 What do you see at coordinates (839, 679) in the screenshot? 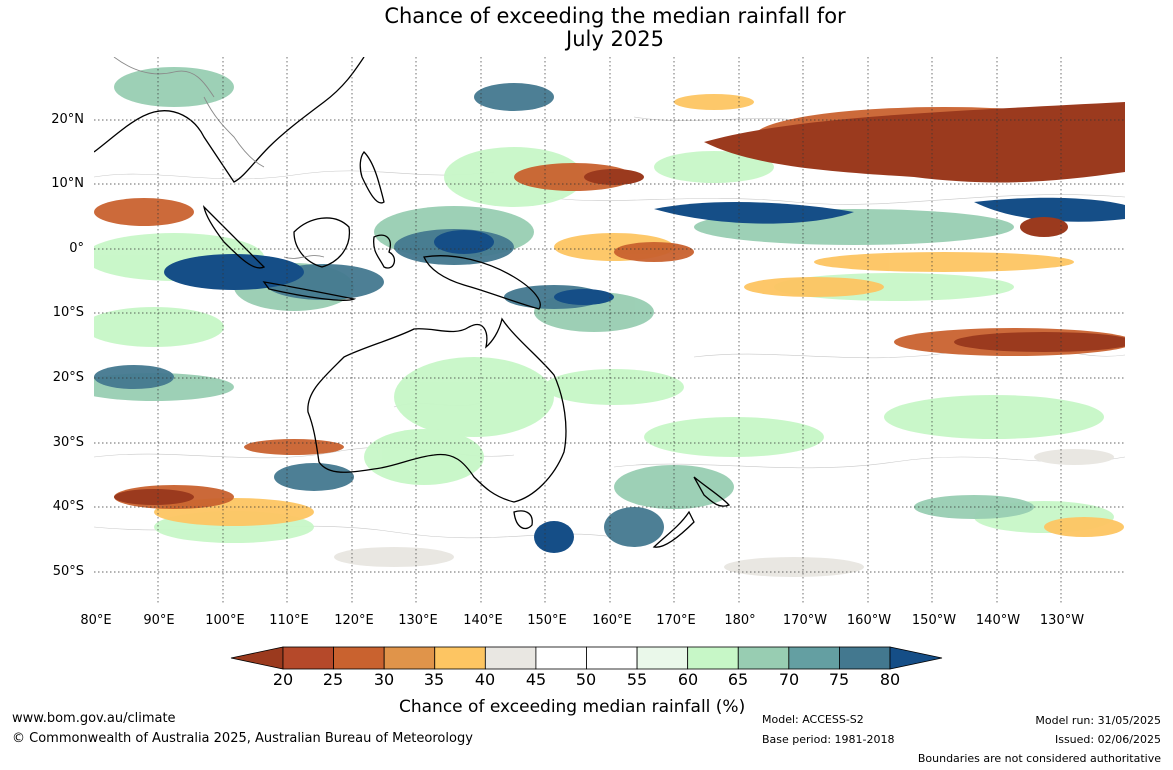
I see `colorbar-tick-75: 75` at bounding box center [839, 679].